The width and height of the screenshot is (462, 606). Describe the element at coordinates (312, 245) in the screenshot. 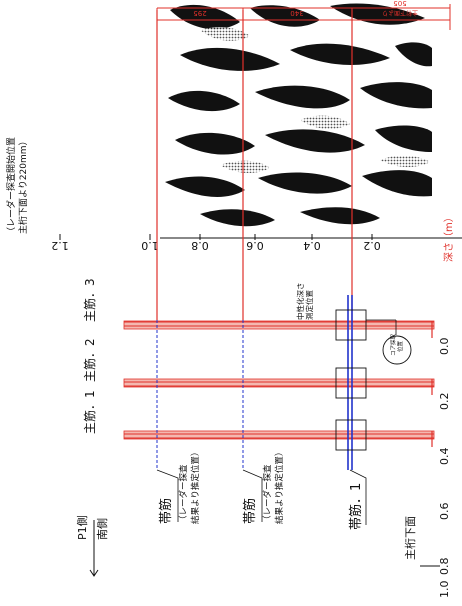

I see `radar-tick-4: 0.4` at that location.